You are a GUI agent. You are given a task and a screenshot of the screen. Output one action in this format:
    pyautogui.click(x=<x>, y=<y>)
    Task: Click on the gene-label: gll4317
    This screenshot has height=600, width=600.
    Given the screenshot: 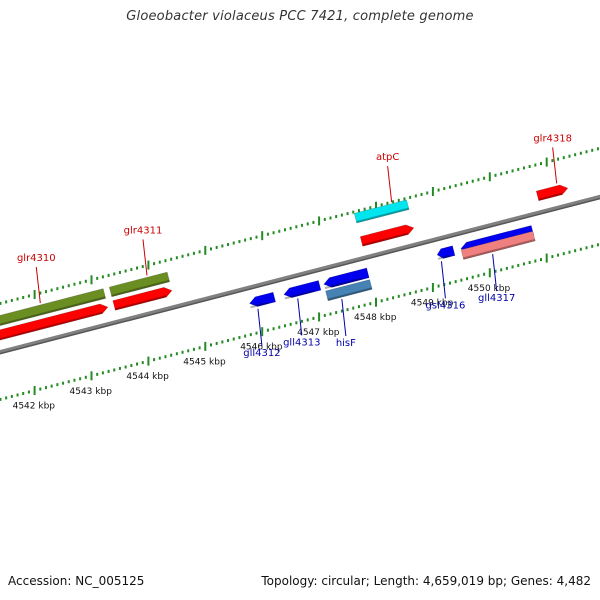 What is the action you would take?
    pyautogui.click(x=496, y=298)
    